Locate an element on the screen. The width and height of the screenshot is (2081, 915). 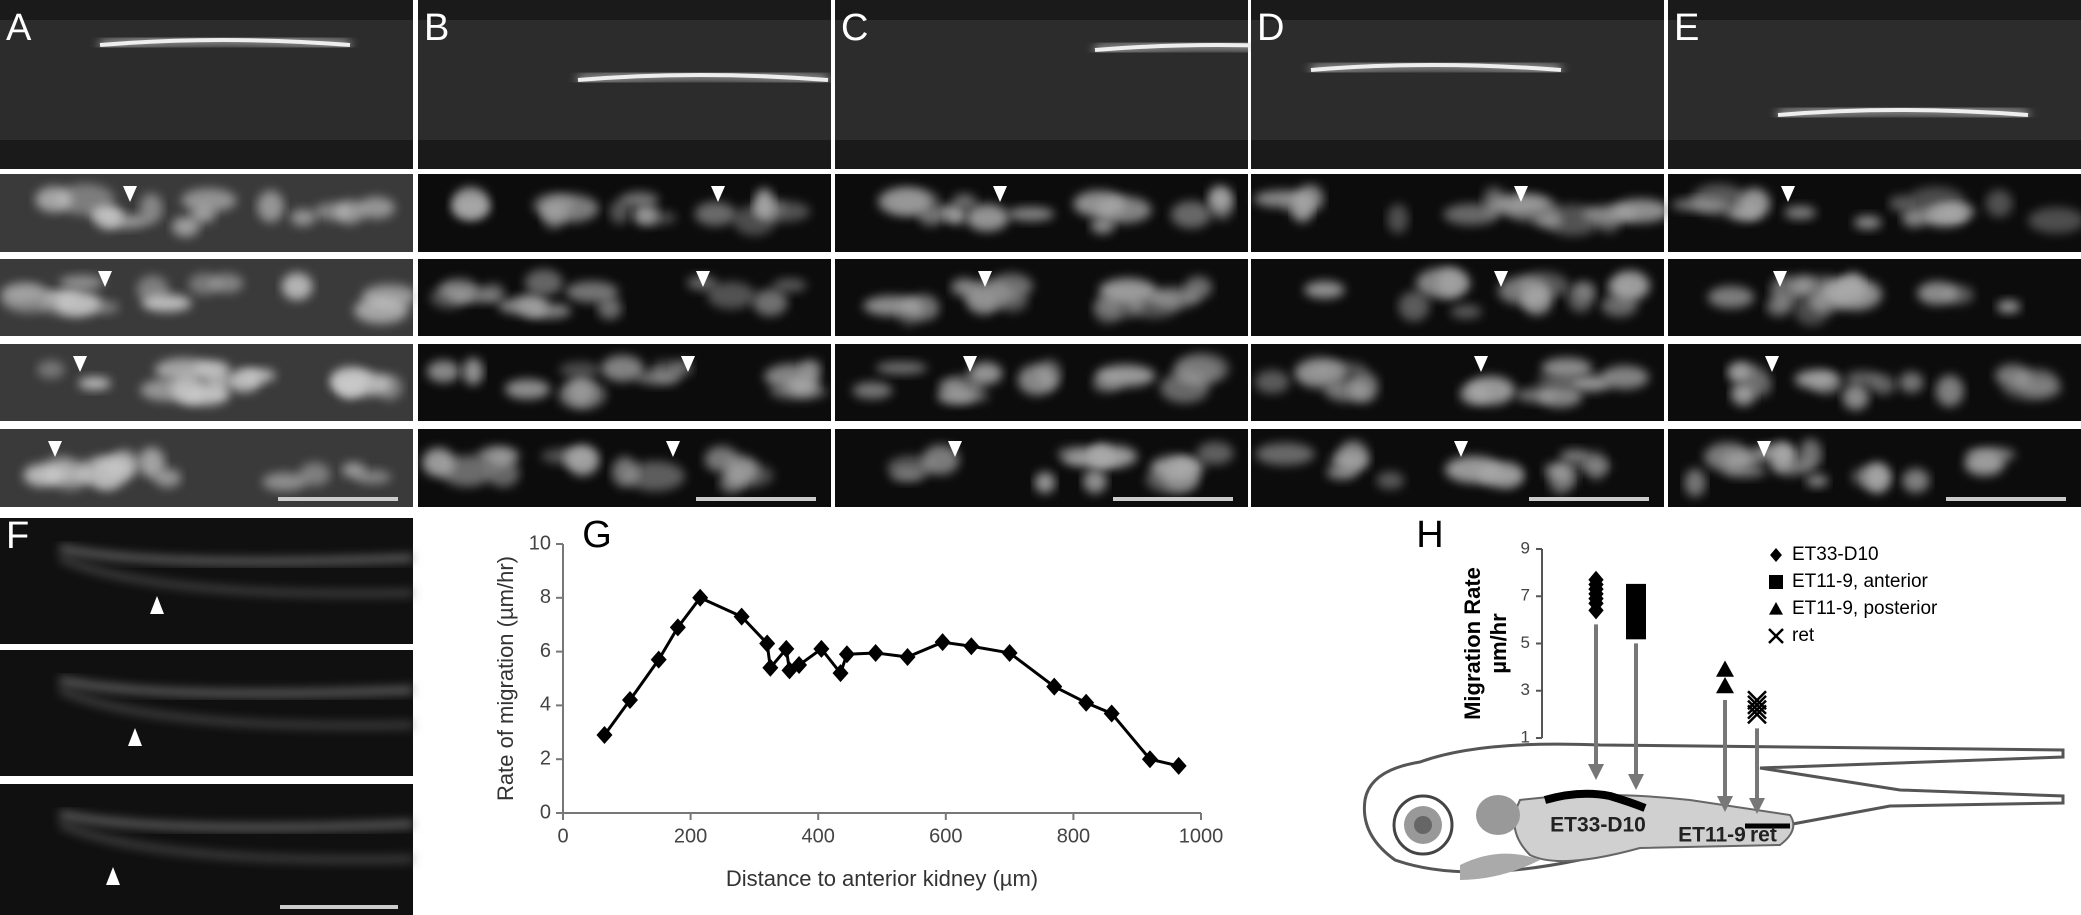
fish-diagram is located at coordinates (1713, 811).